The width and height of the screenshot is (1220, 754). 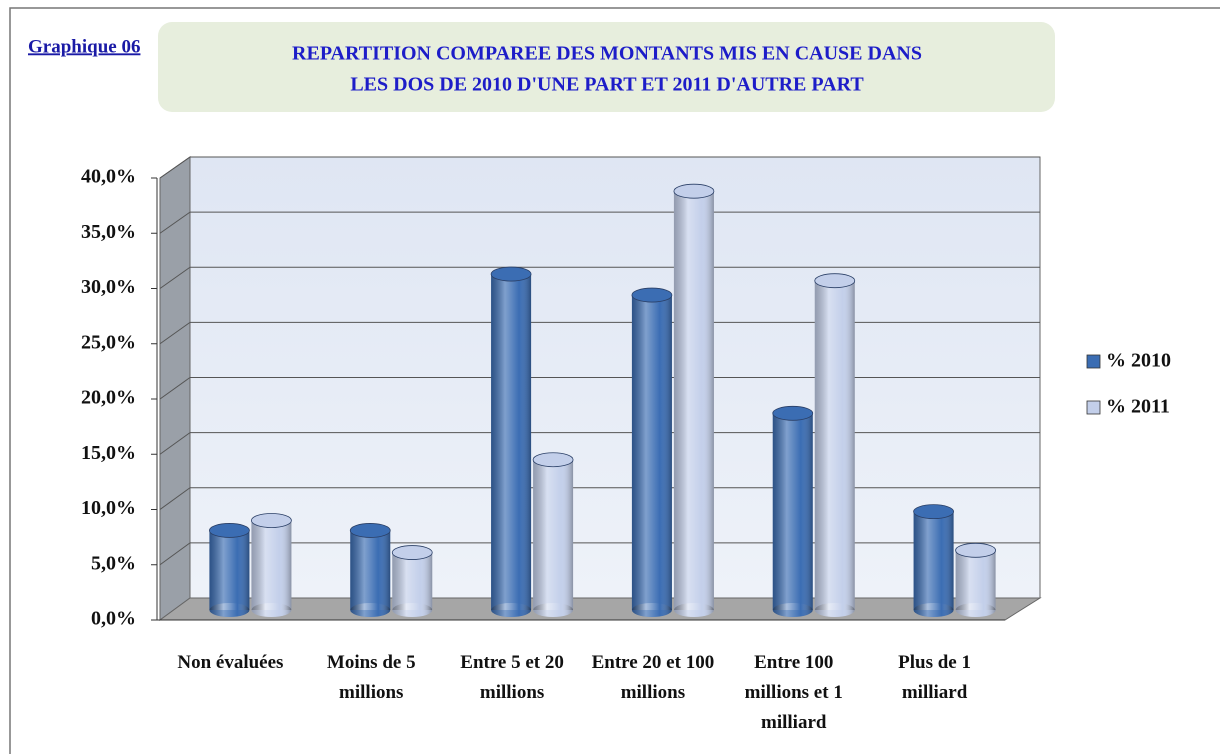 I want to click on legend-label: % 2011, so click(x=1138, y=407).